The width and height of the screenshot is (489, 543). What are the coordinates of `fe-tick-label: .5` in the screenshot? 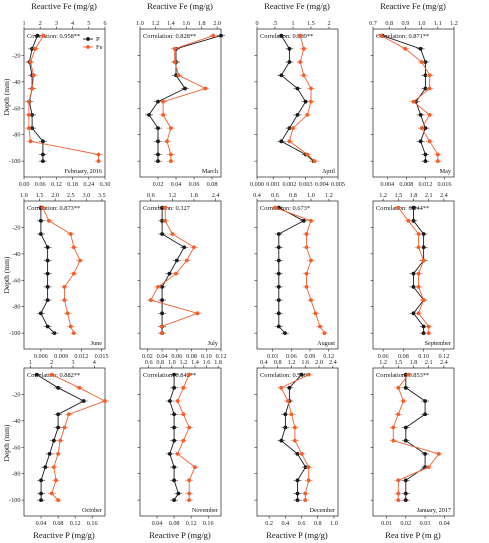 It's located at (275, 23).